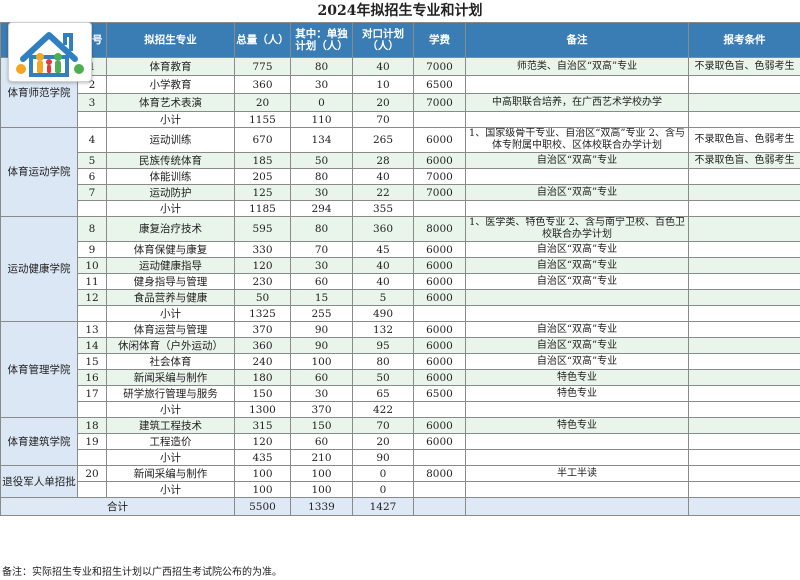 This screenshot has width=800, height=580. What do you see at coordinates (92, 281) in the screenshot?
I see `row-number: 11` at bounding box center [92, 281].